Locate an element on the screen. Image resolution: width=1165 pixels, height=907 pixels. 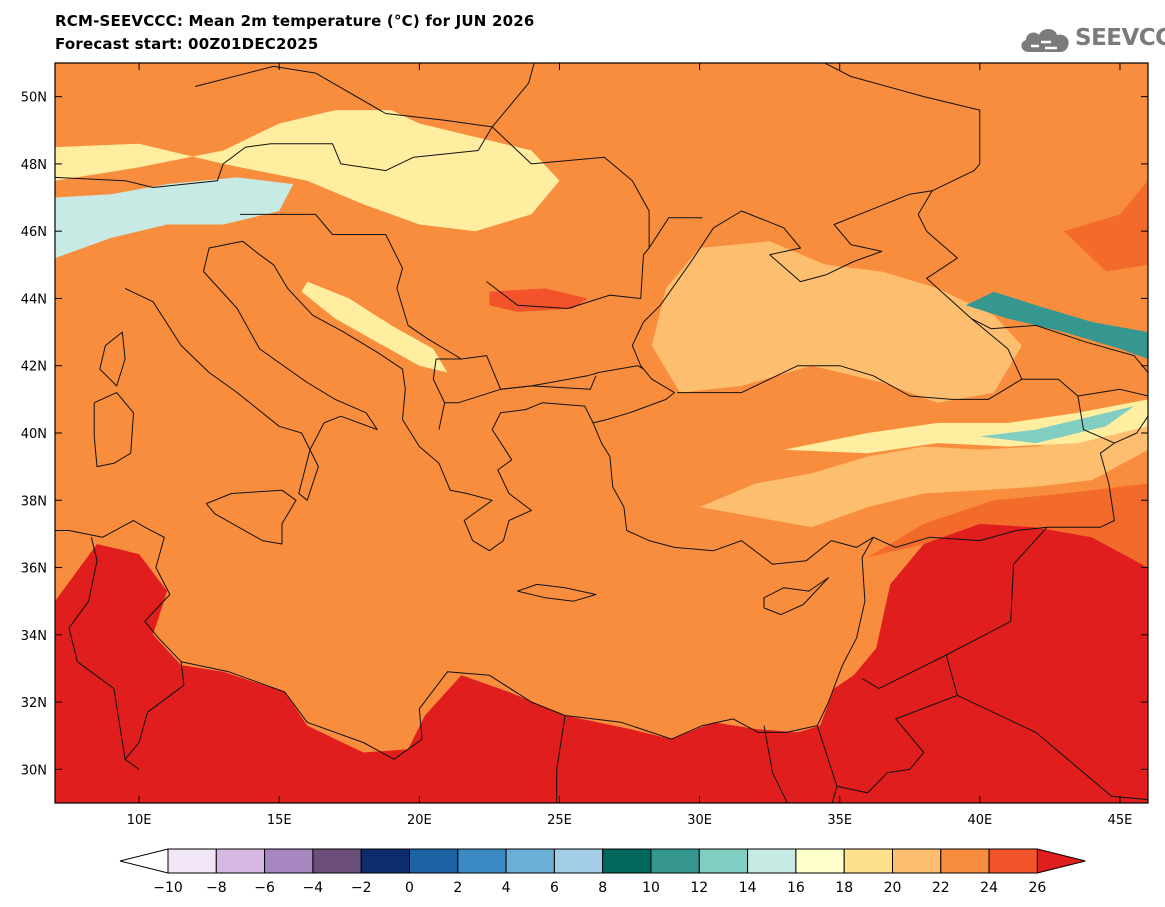
colorbar-under-arrow is located at coordinates (144, 861).